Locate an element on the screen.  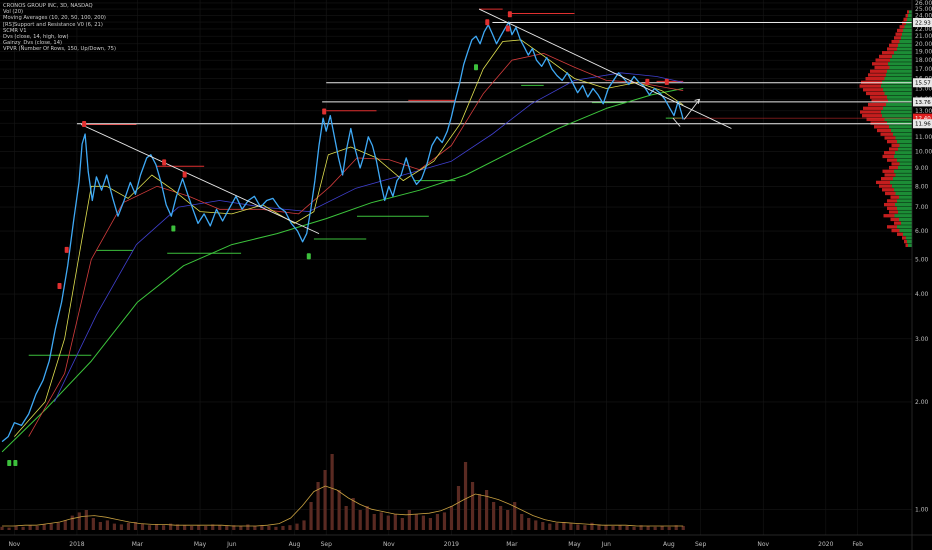
legend-vol: Vol (20) is located at coordinates (13, 12).